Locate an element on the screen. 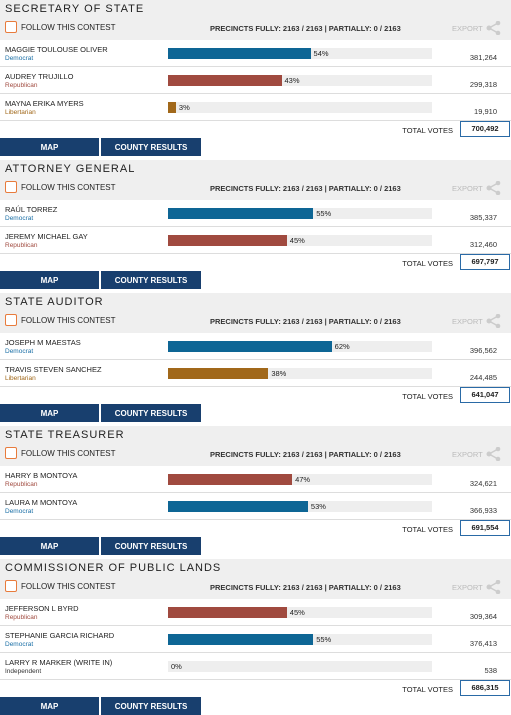  percent-label: 53% is located at coordinates (318, 506).